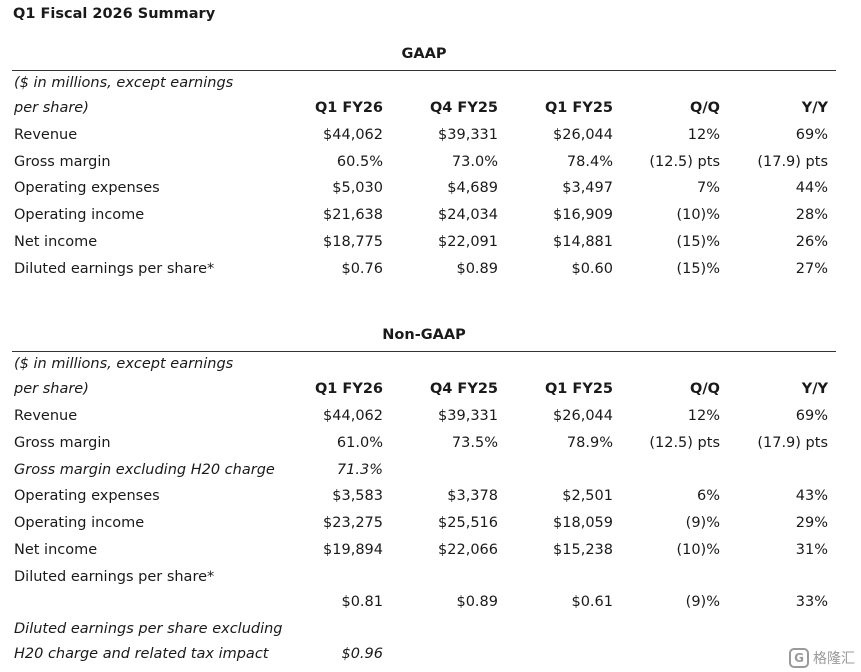 This screenshot has height=672, width=861. I want to click on cell-value: $24,034, so click(468, 215).